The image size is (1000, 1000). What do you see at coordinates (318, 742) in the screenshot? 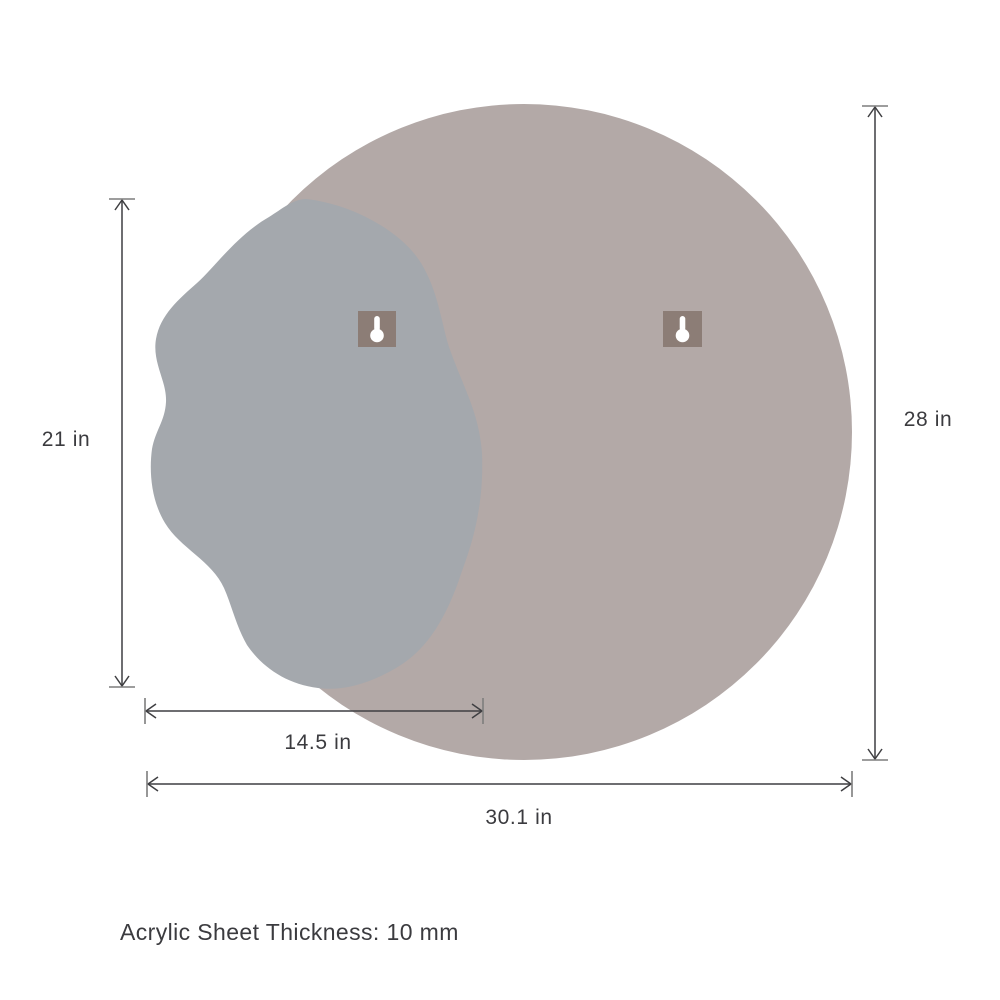
I see `blob-width-label: 14.5 in` at bounding box center [318, 742].